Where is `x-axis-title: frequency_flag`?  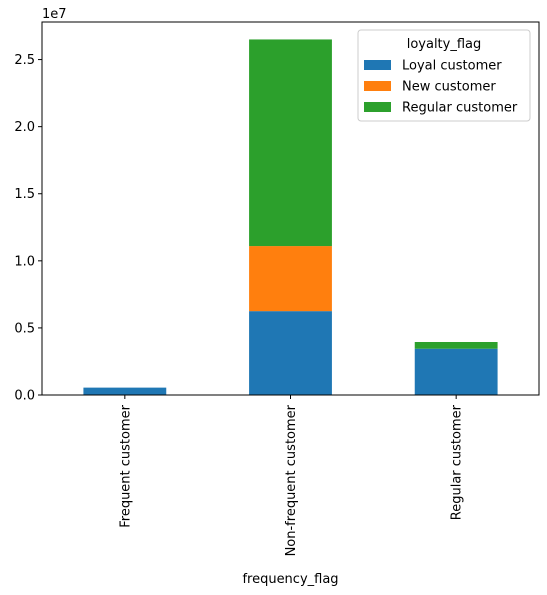
x-axis-title: frequency_flag is located at coordinates (290, 579).